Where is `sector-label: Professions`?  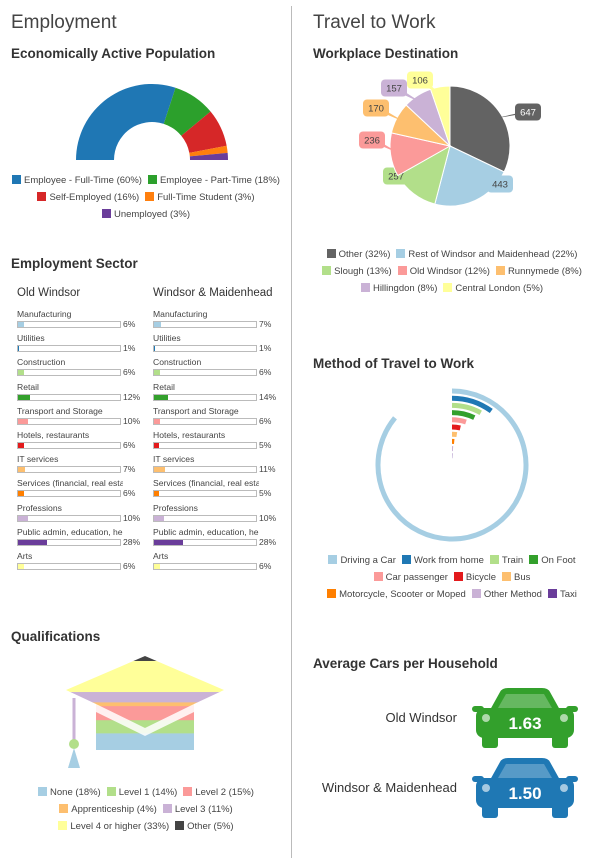 sector-label: Professions is located at coordinates (39, 507).